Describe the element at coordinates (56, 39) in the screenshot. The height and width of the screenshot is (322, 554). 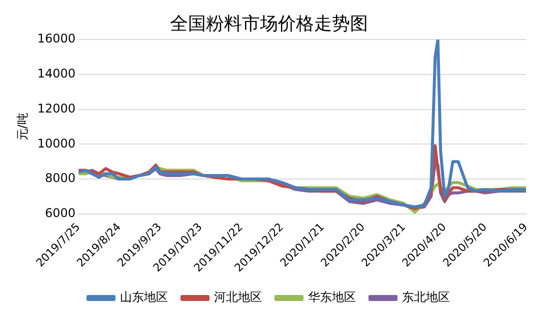
I see `y-tick-label: 16000` at that location.